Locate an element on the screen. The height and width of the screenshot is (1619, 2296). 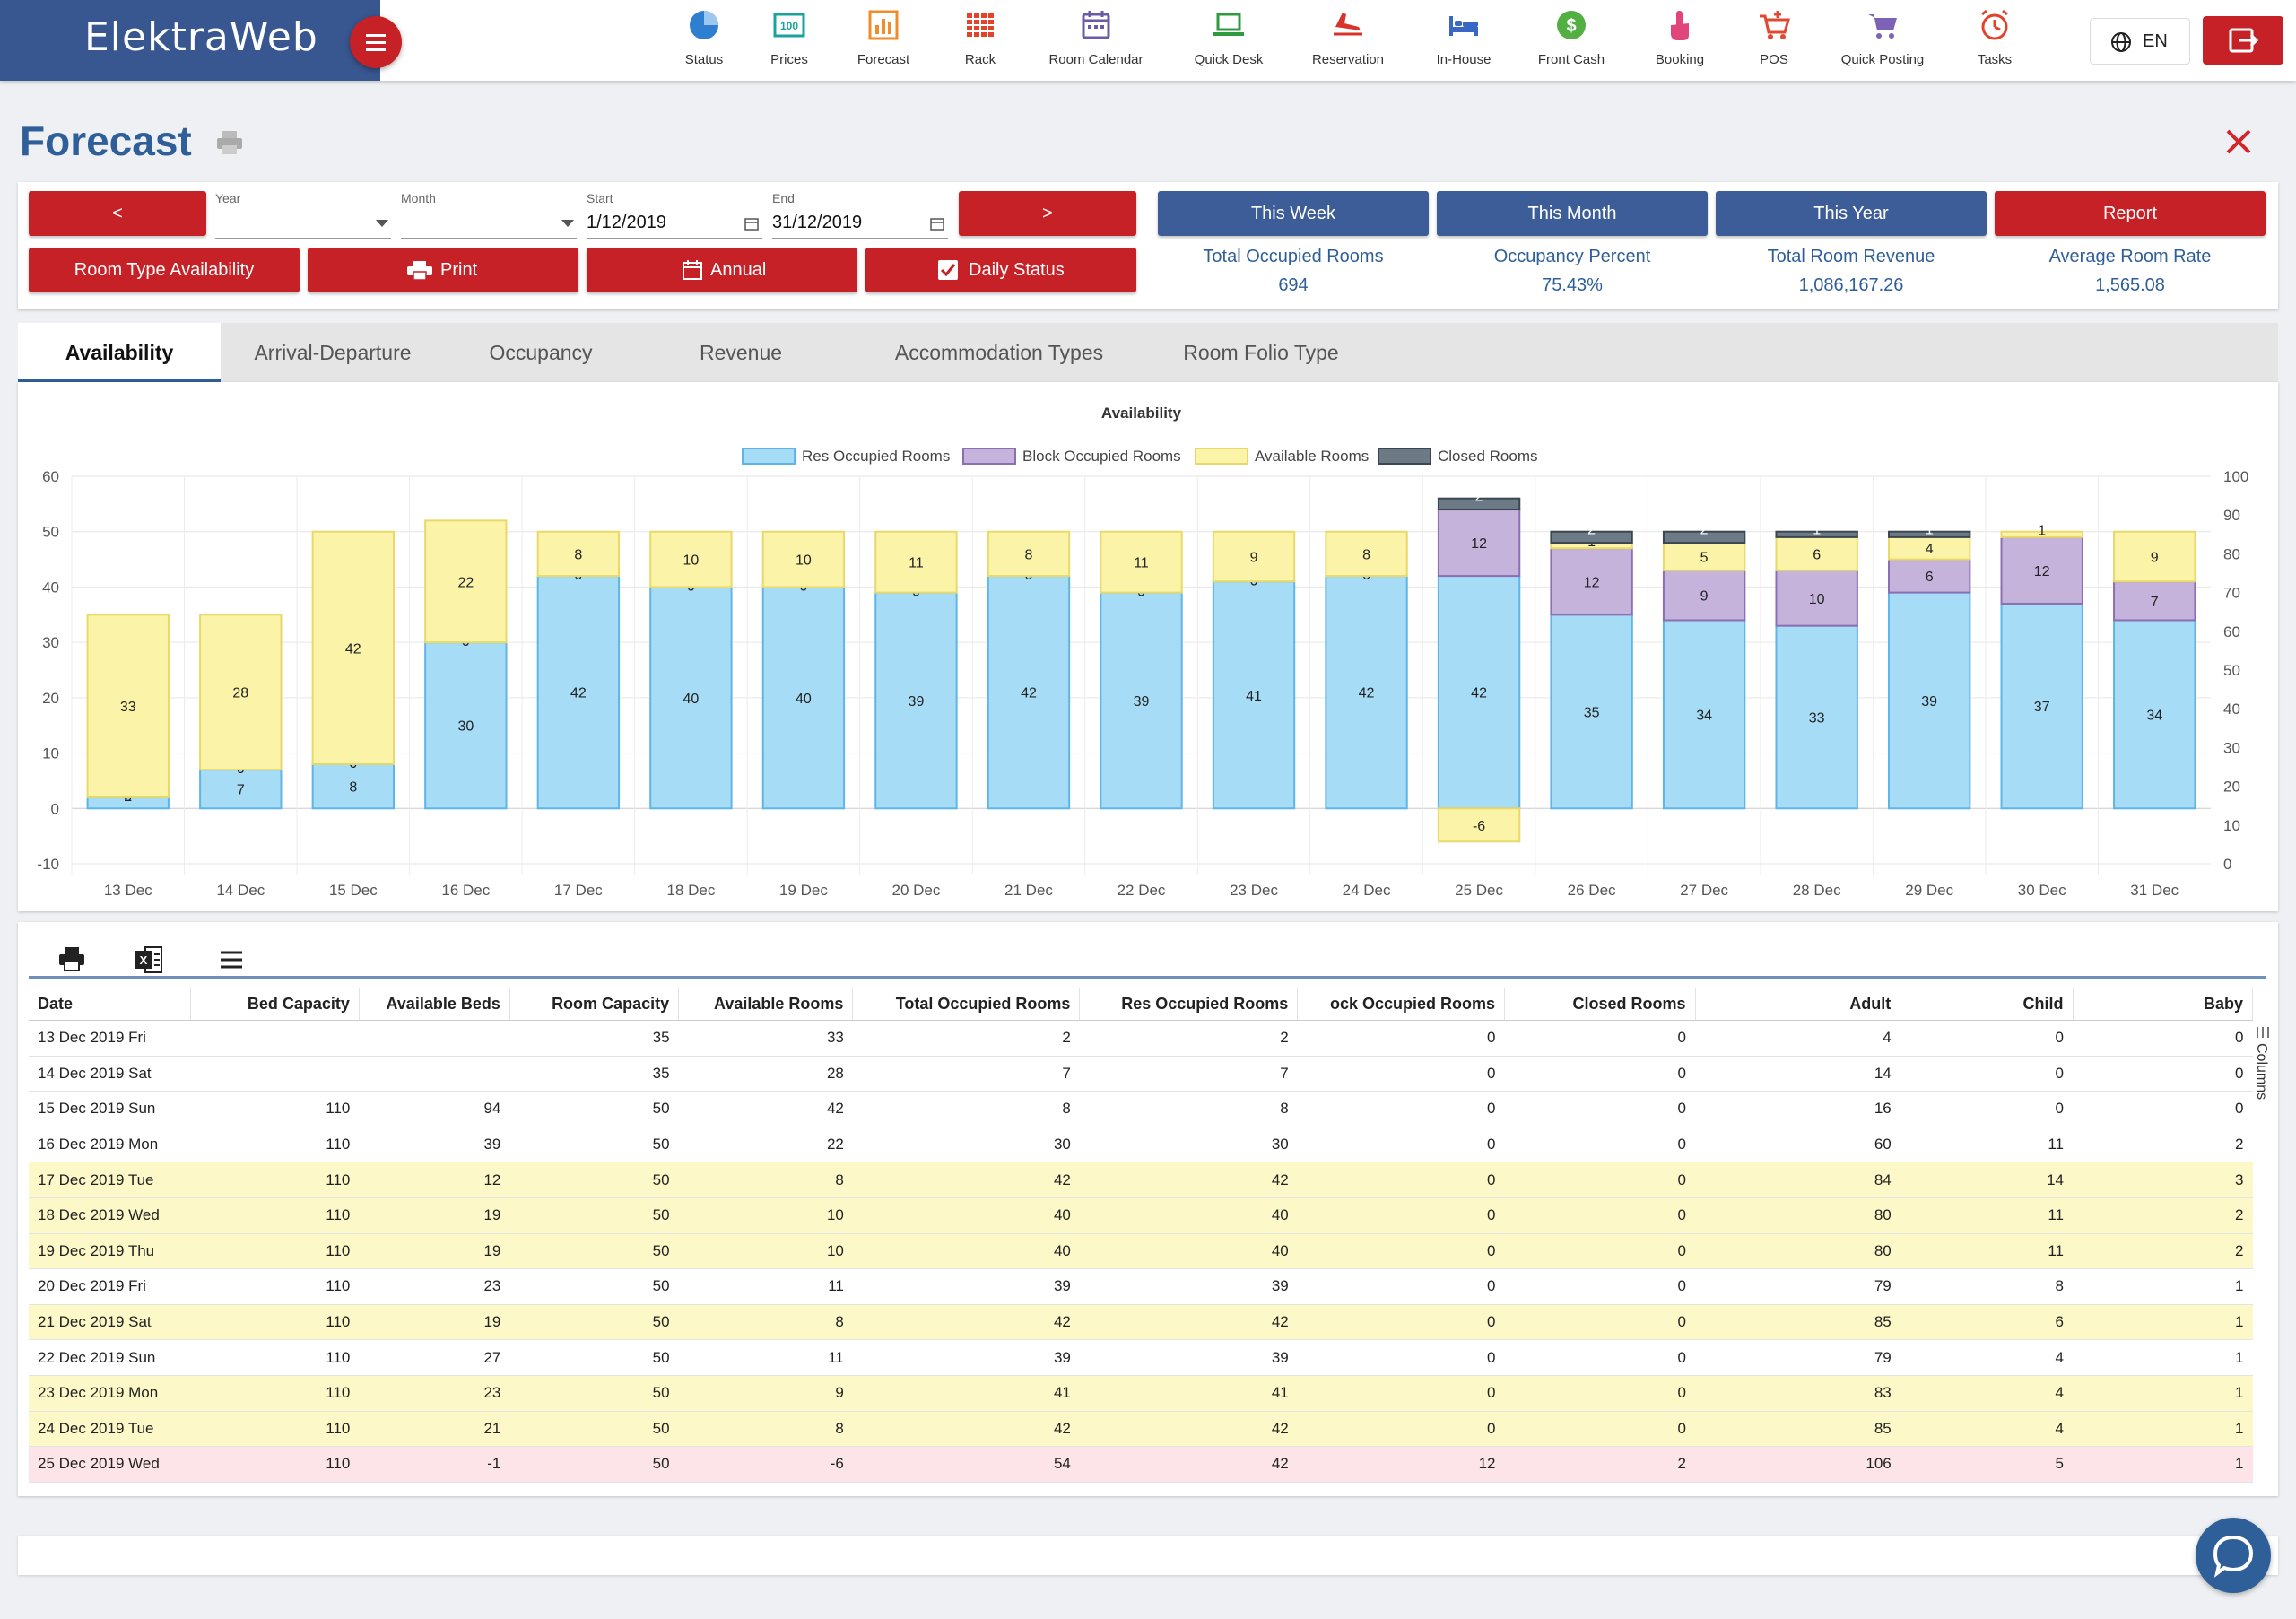
table-cell: 50 is located at coordinates (594, 1286).